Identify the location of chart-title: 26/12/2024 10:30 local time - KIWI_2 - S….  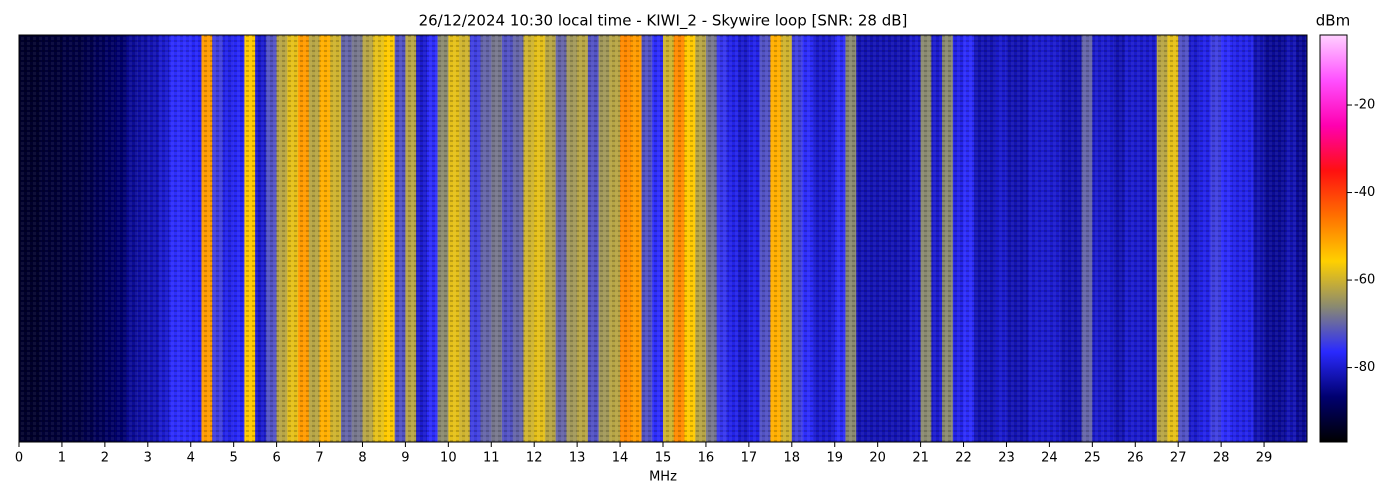
(663, 21).